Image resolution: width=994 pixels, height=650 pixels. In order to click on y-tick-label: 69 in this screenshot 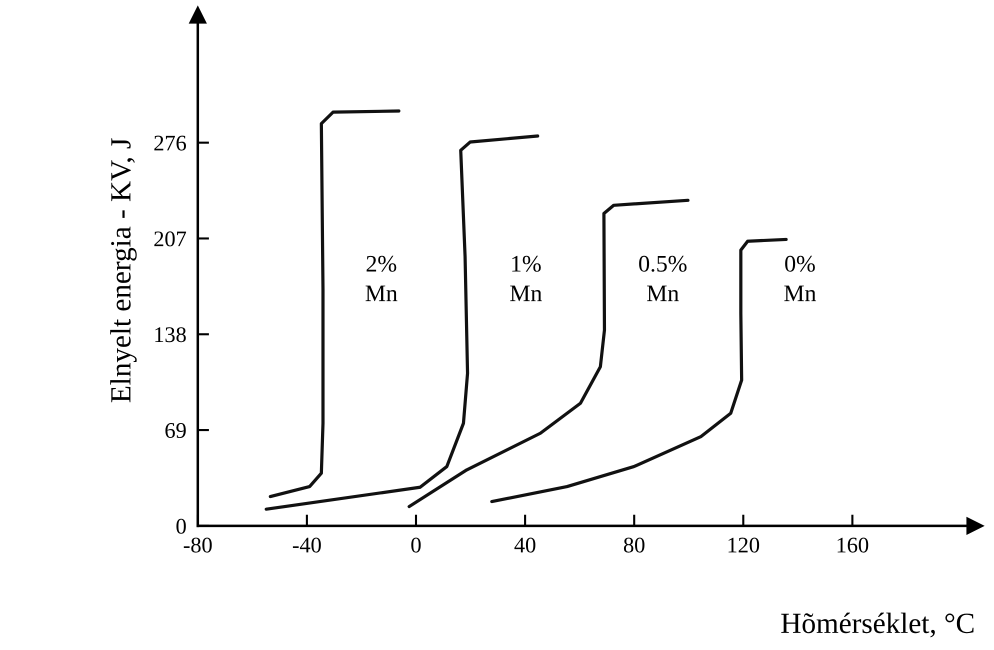, I will do `click(175, 430)`.